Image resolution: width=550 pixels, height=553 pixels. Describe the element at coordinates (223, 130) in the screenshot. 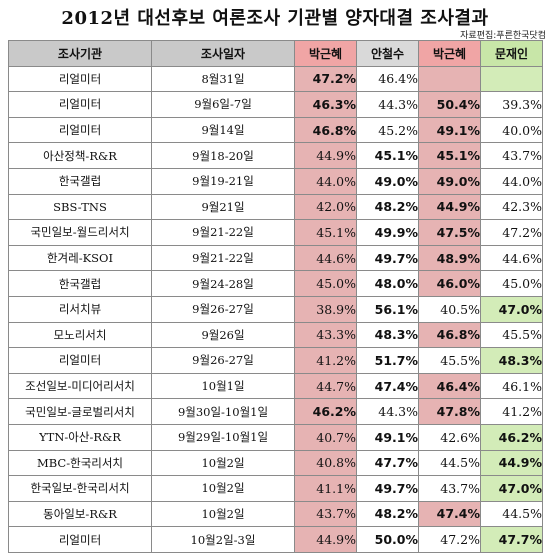

I see `cell-date: 9월14일` at that location.